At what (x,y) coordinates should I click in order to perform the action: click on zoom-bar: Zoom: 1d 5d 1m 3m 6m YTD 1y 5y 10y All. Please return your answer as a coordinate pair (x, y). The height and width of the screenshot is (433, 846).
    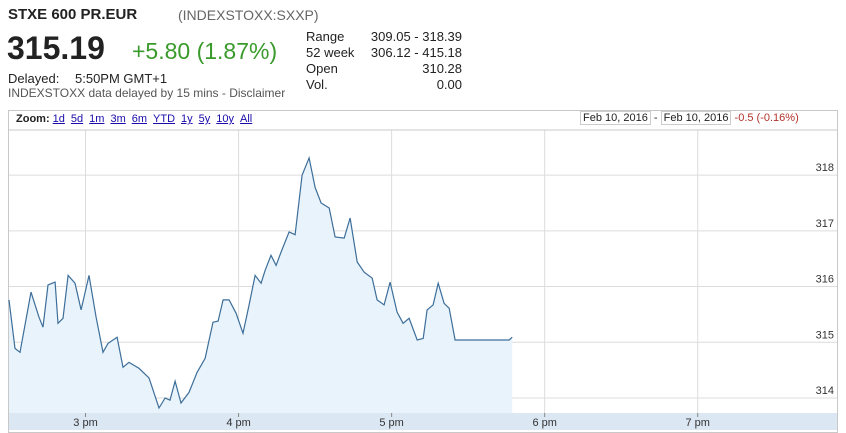
    Looking at the image, I should click on (137, 119).